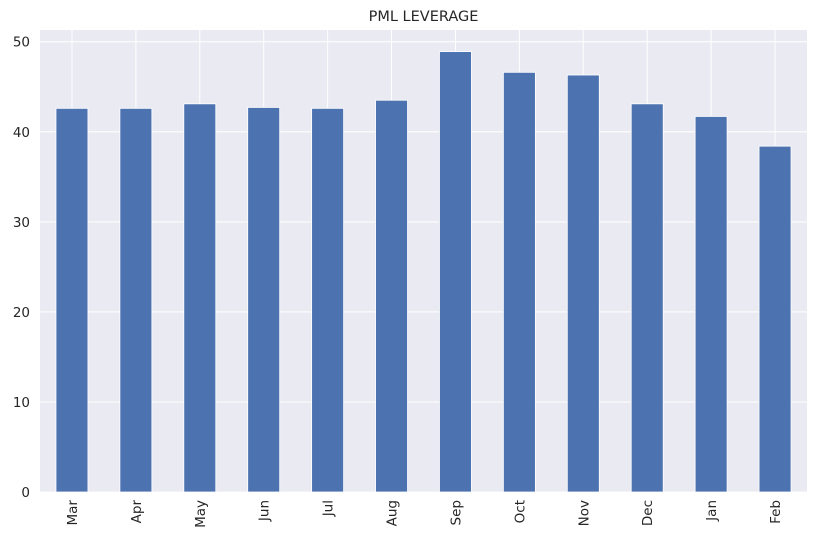 The width and height of the screenshot is (825, 544). What do you see at coordinates (775, 319) in the screenshot?
I see `bar-feb` at bounding box center [775, 319].